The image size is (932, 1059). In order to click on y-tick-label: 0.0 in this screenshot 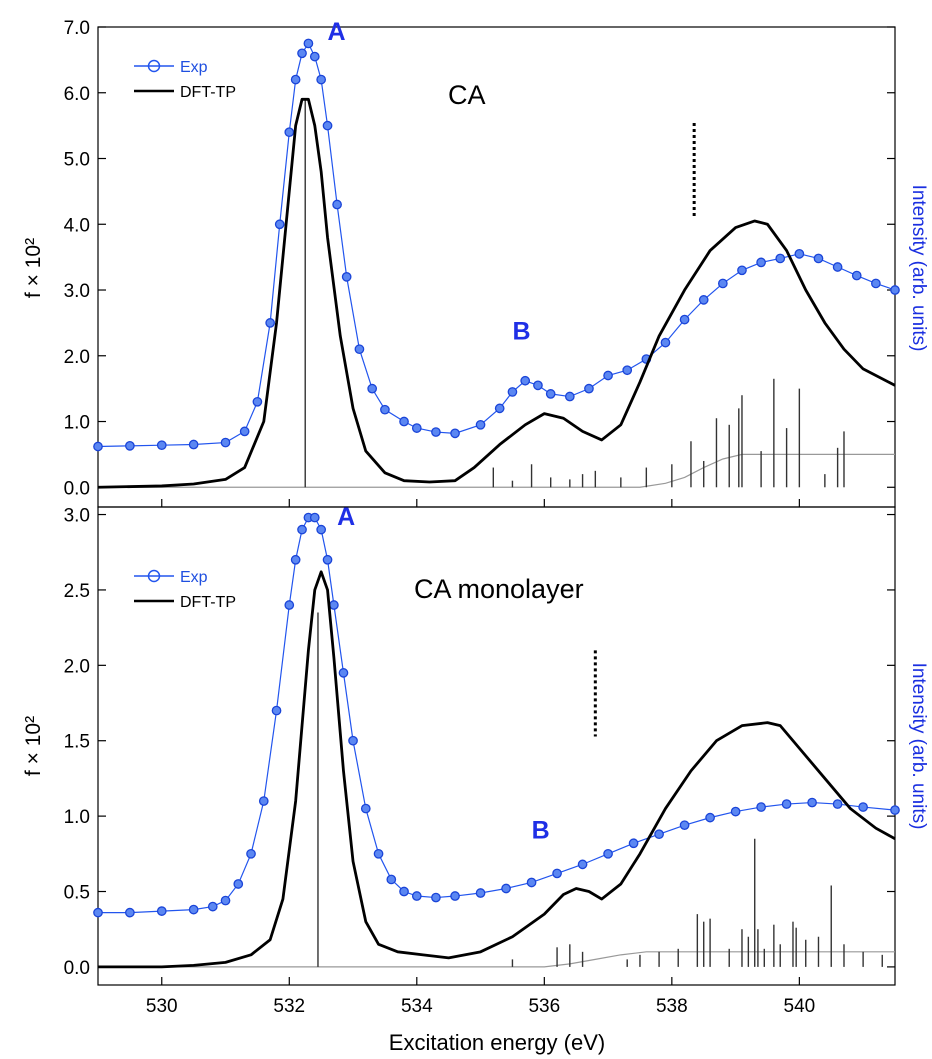, I will do `click(77, 968)`.